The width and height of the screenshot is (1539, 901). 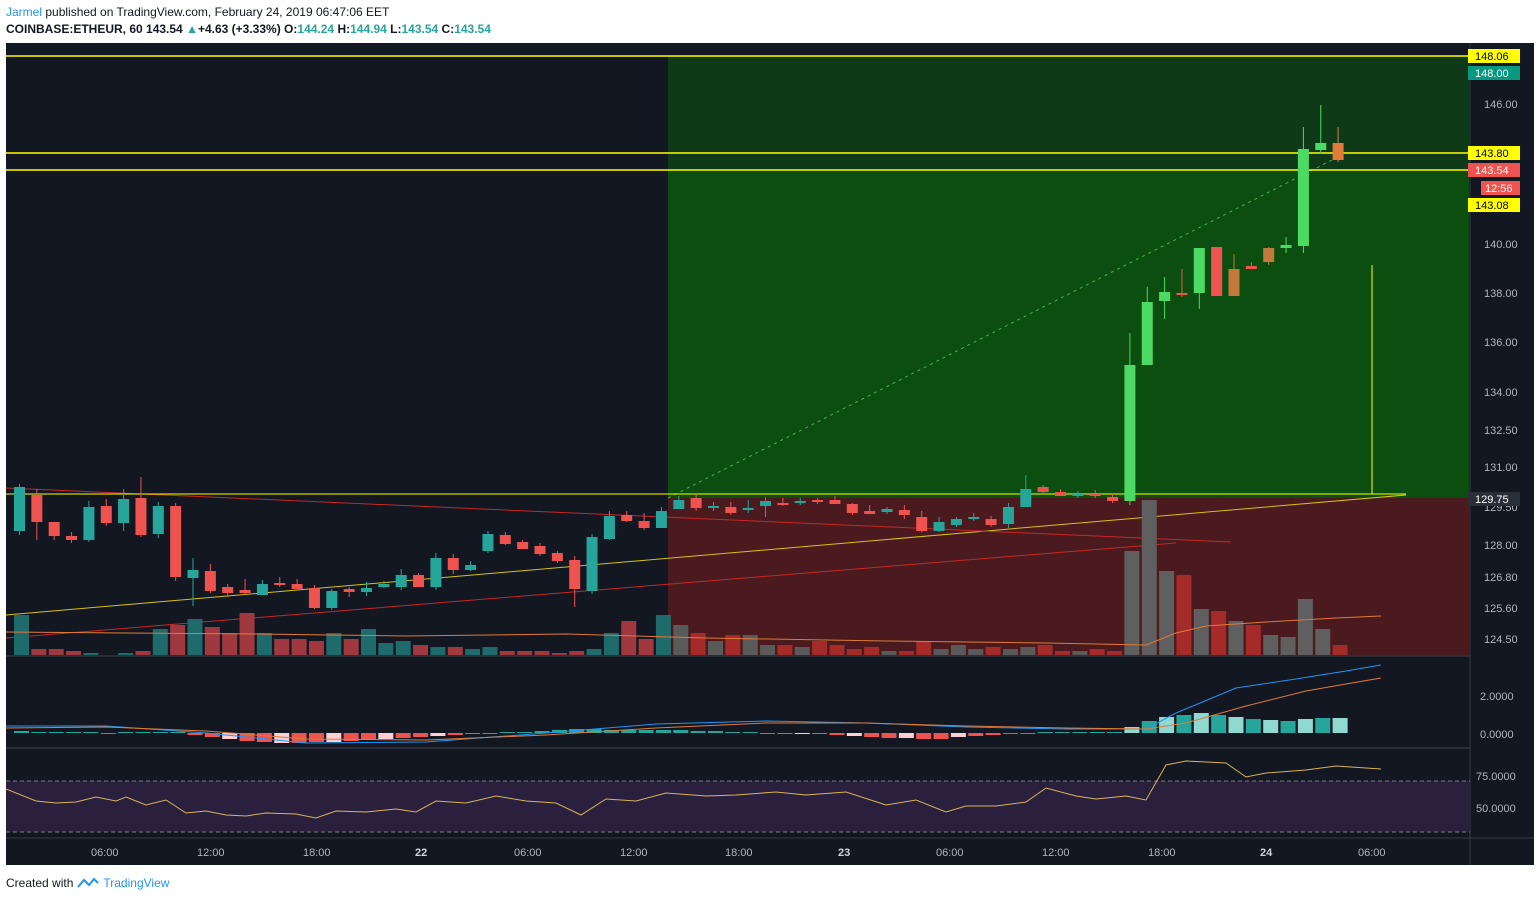 What do you see at coordinates (1068, 576) in the screenshot?
I see `loss-zone` at bounding box center [1068, 576].